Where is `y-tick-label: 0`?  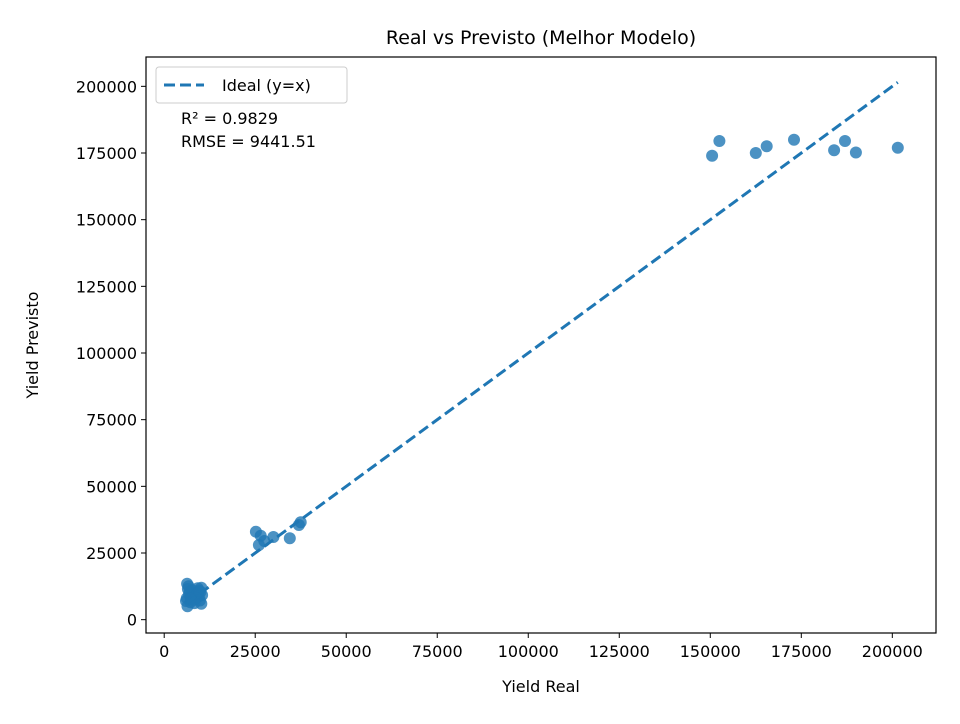 y-tick-label: 0 is located at coordinates (132, 620).